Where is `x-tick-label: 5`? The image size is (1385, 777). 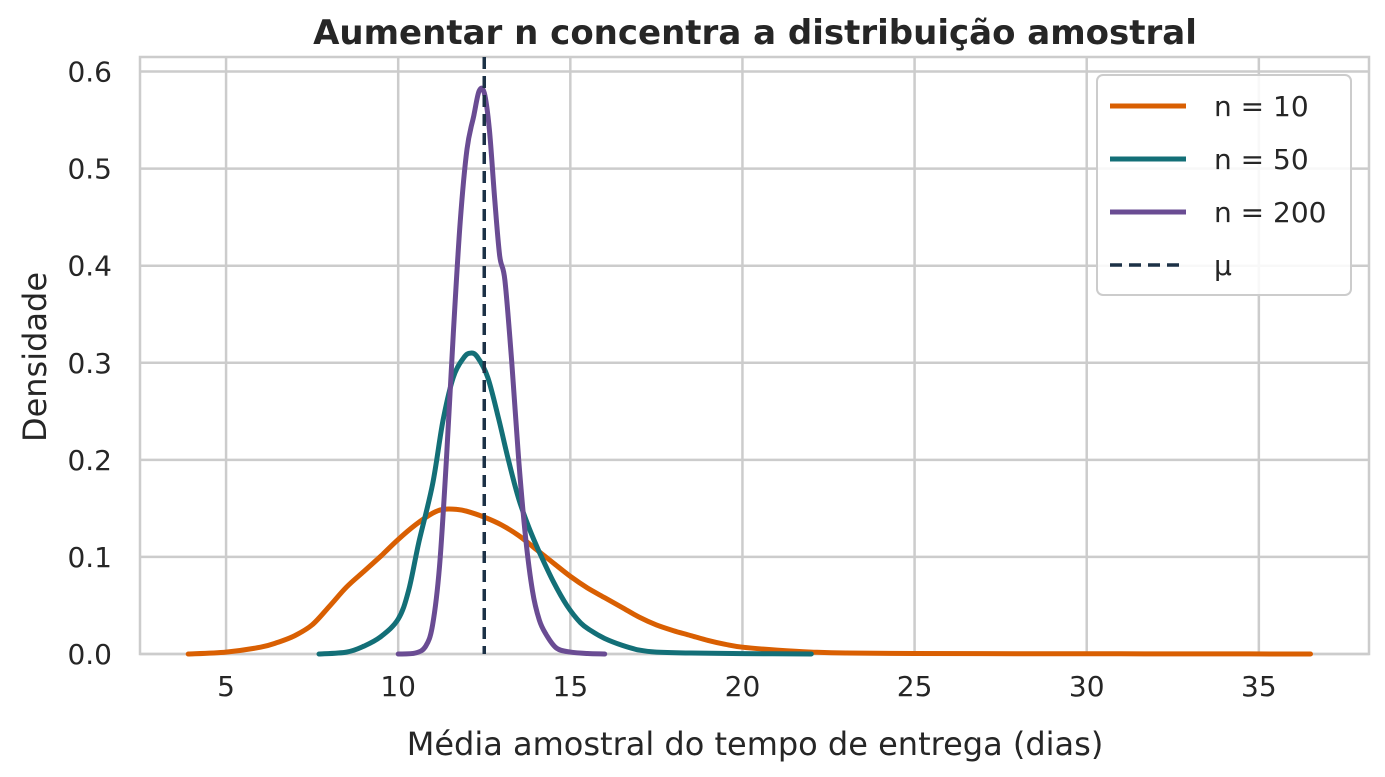 x-tick-label: 5 is located at coordinates (226, 686).